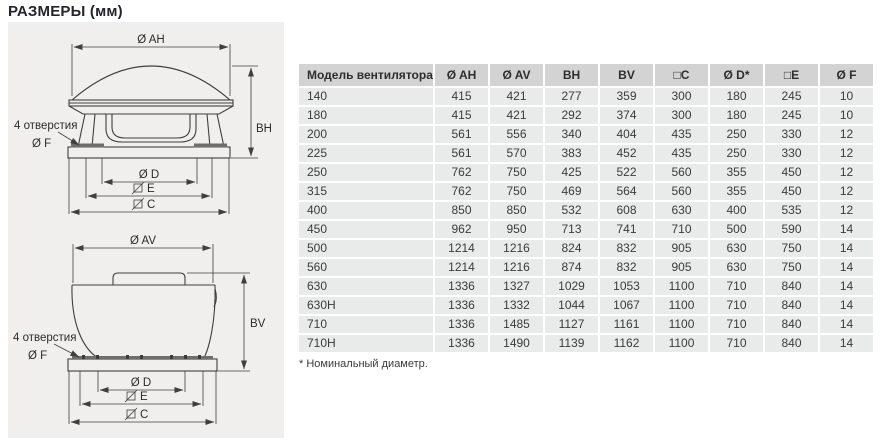  Describe the element at coordinates (626, 248) in the screenshot. I see `cell-bv: 832` at that location.